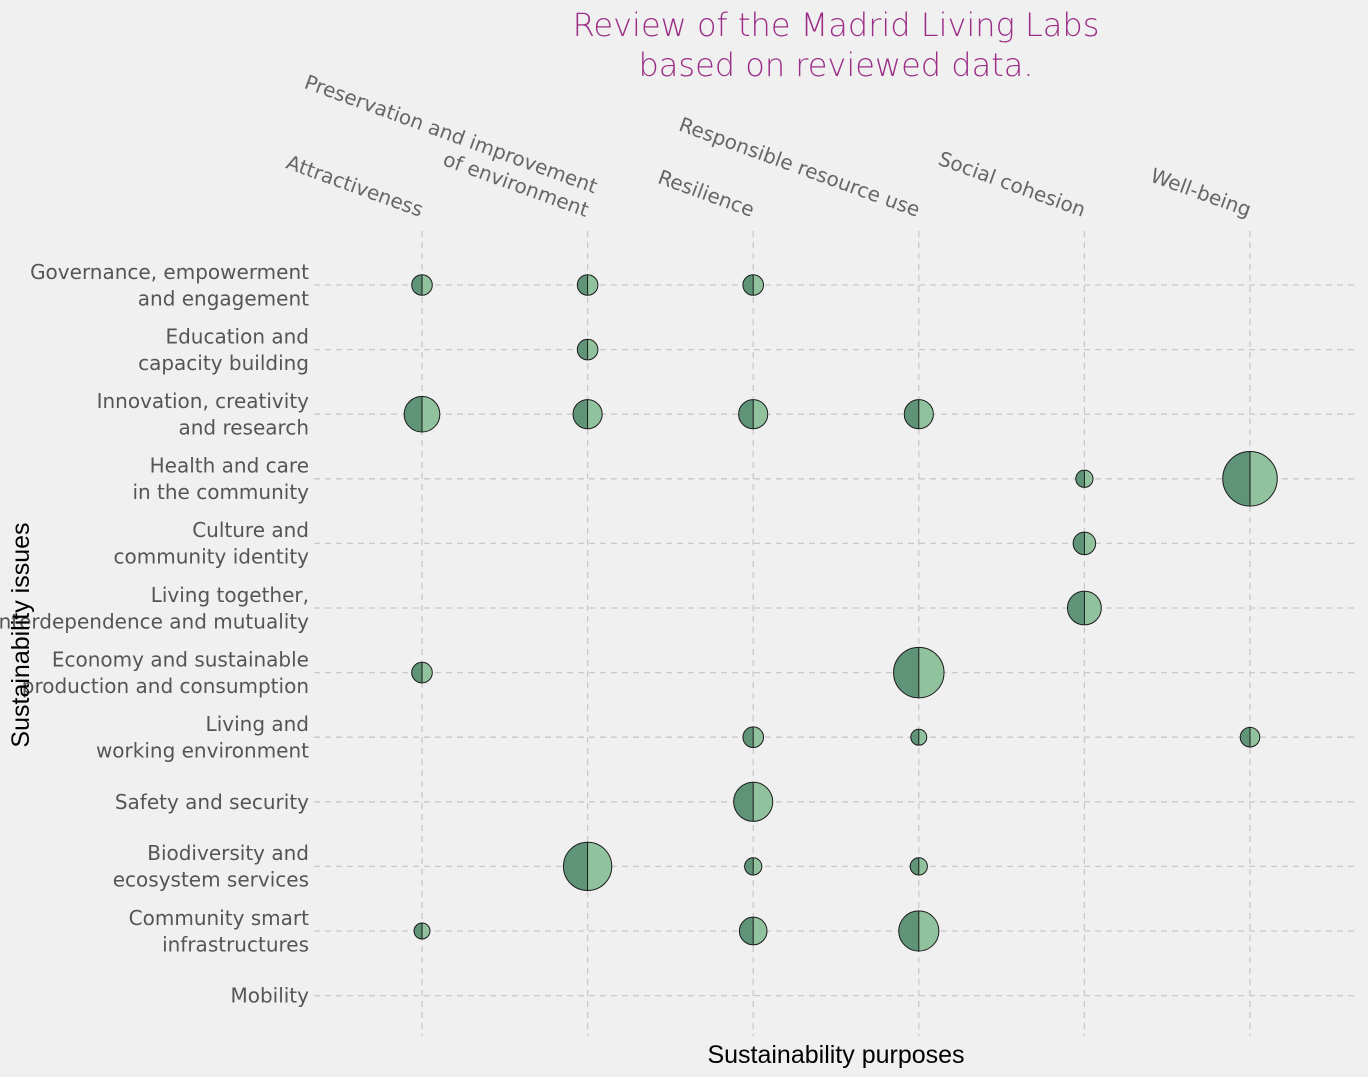 This screenshot has height=1077, width=1368. What do you see at coordinates (219, 918) in the screenshot?
I see `y-tick-label: Community smart` at bounding box center [219, 918].